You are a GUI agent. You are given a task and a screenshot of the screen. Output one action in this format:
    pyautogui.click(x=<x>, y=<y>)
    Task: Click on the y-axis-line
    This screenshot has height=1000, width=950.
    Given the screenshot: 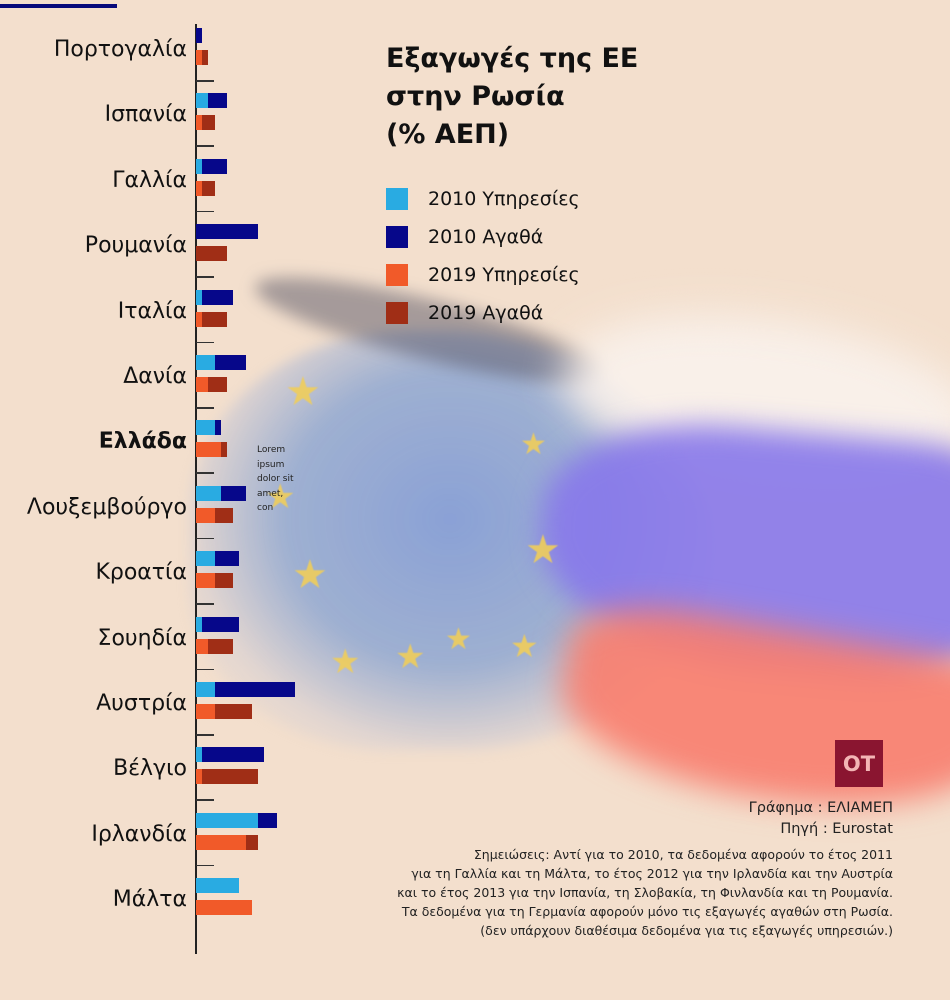 What is the action you would take?
    pyautogui.click(x=196, y=489)
    